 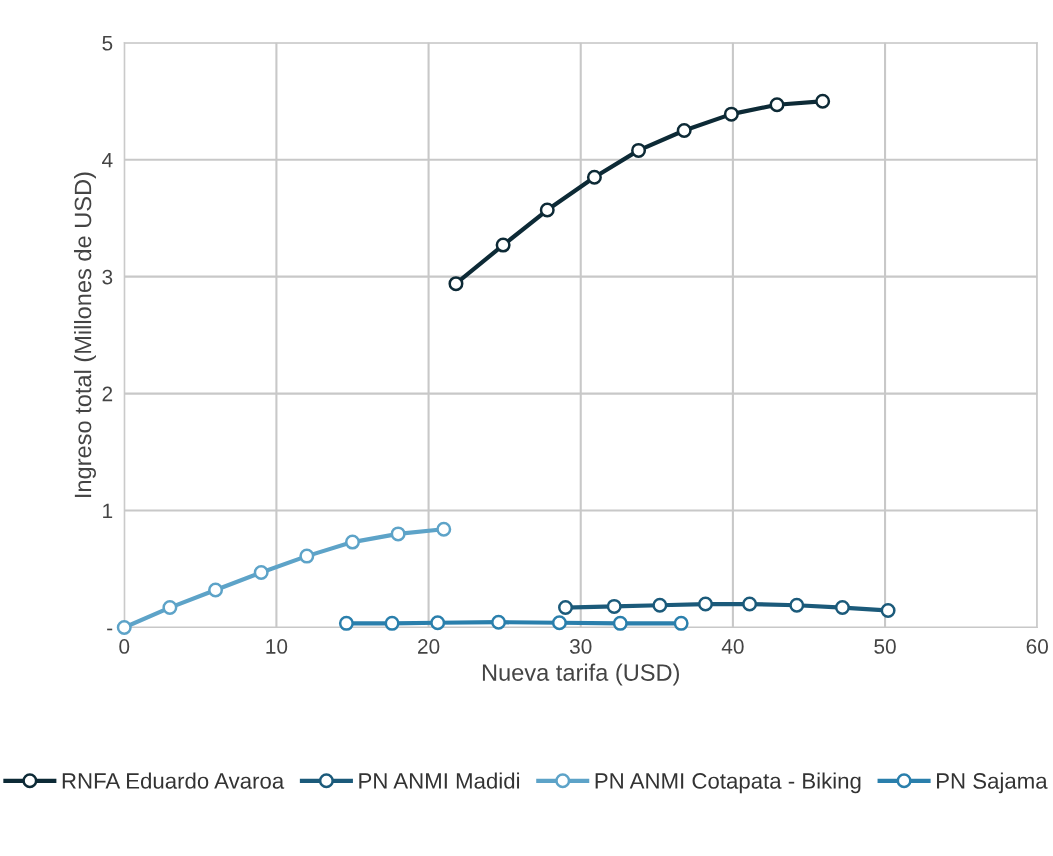 I want to click on y-tick-label: 2, so click(x=107, y=394).